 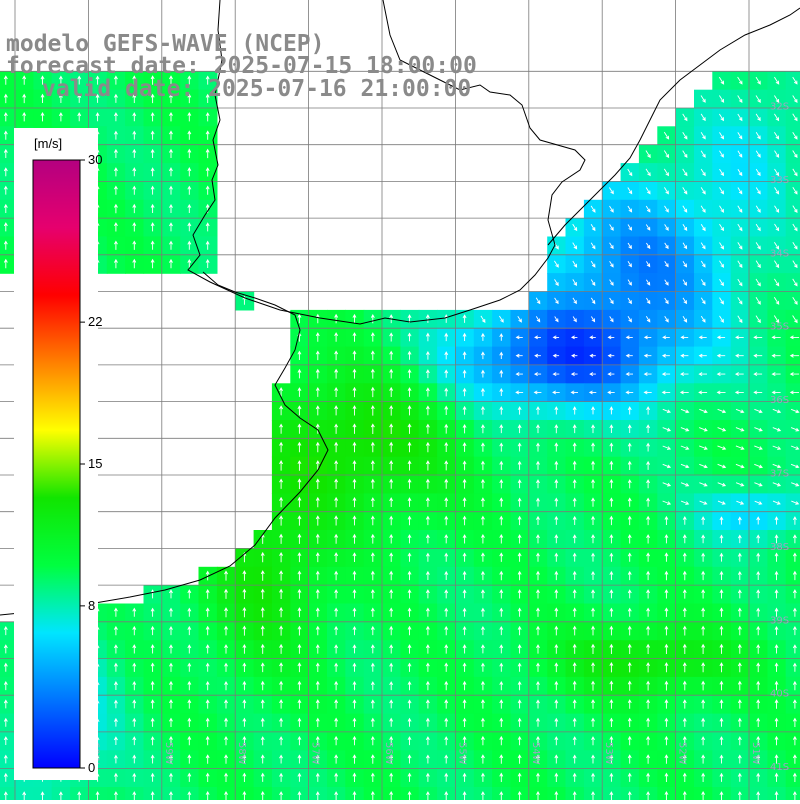 I want to click on lat-label: 34S, so click(x=779, y=253).